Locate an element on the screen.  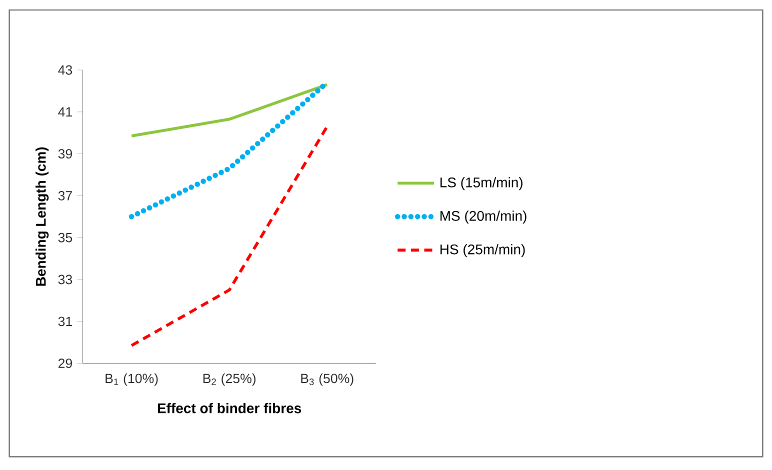
x-tick-label: B$_{1}$ (10%) is located at coordinates (132, 379).